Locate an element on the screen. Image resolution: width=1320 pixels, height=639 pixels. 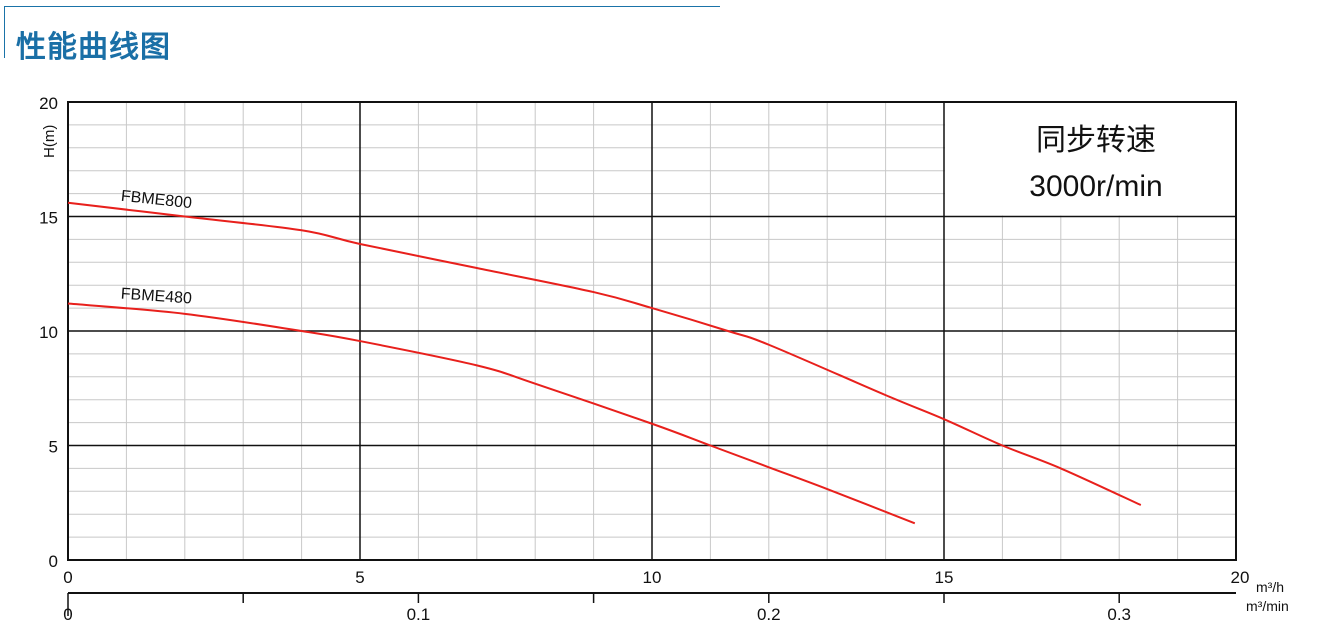
secondary-x-tick-label: 0.1 is located at coordinates (419, 614).